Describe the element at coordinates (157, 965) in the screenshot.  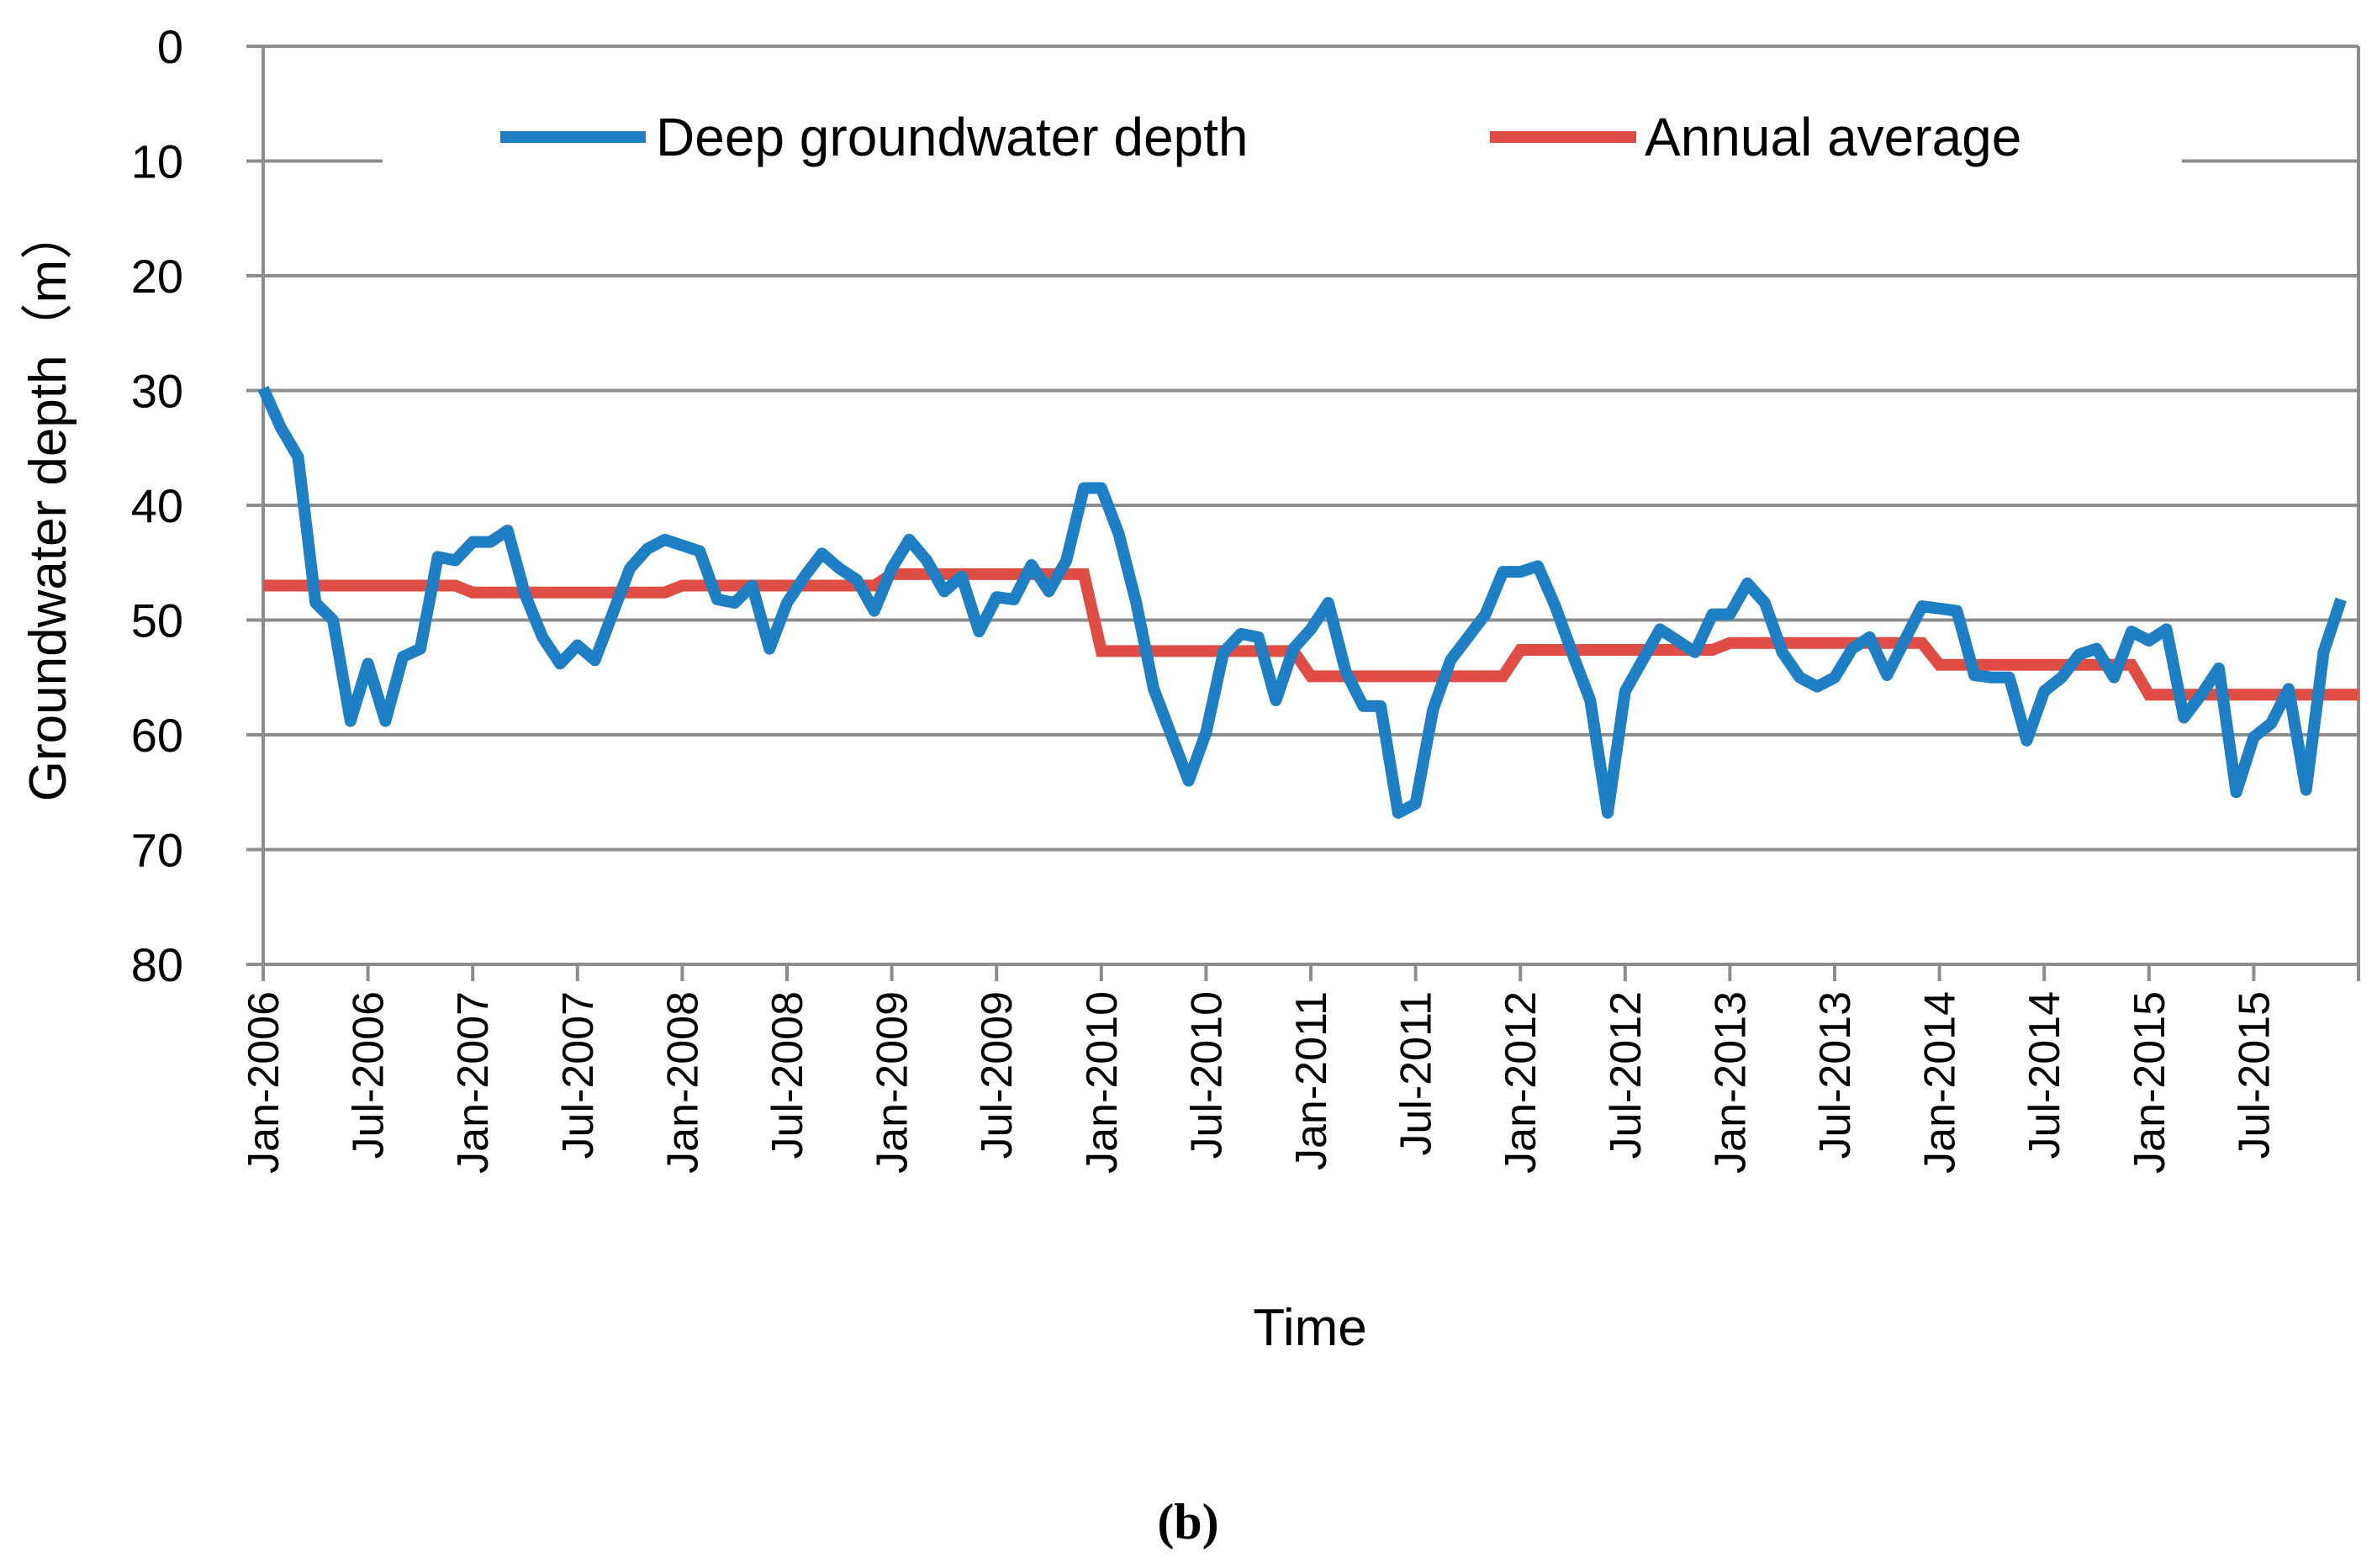
I see `y-tick-label-80: 80` at that location.